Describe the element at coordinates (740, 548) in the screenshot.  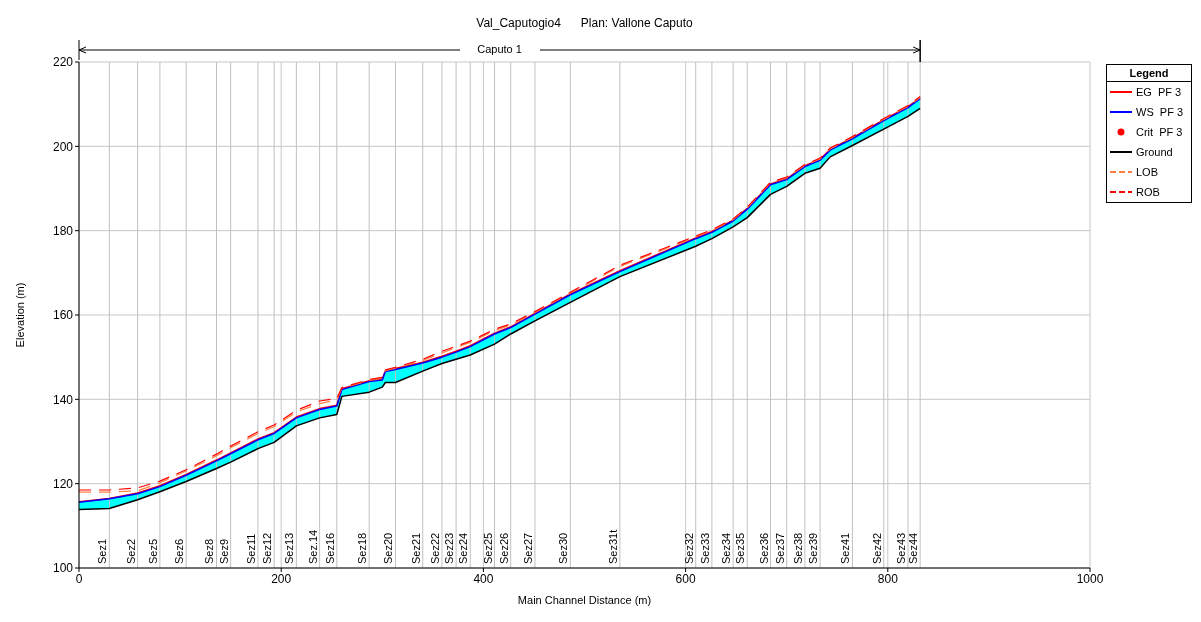
I see `ref-line-label: Sez35` at that location.